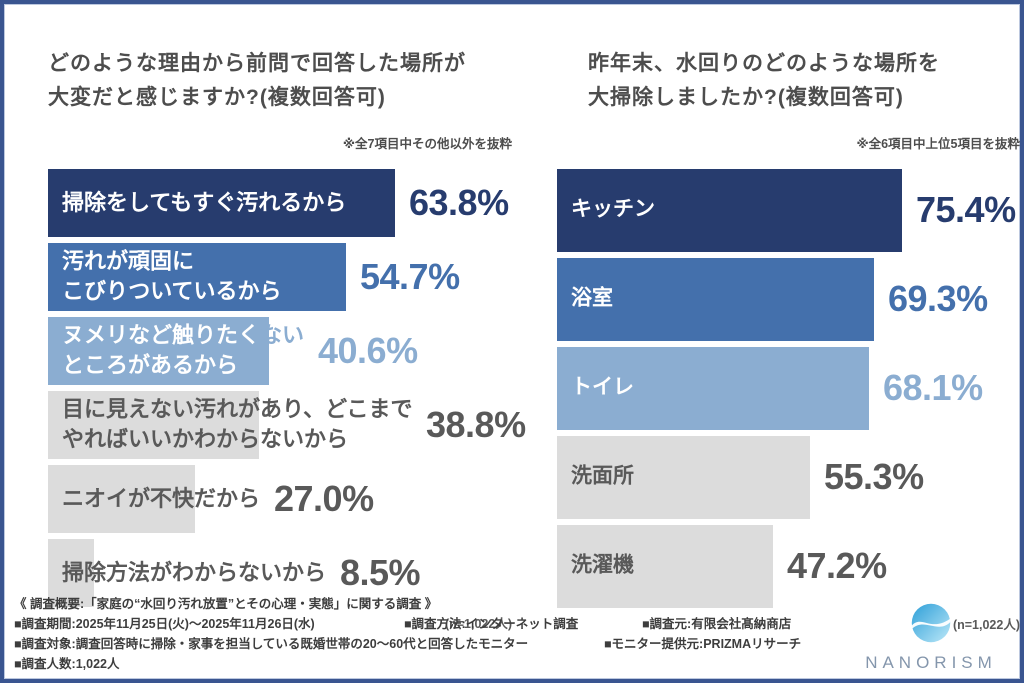 The image size is (1024, 683). I want to click on bar-value: 75.4%, so click(966, 210).